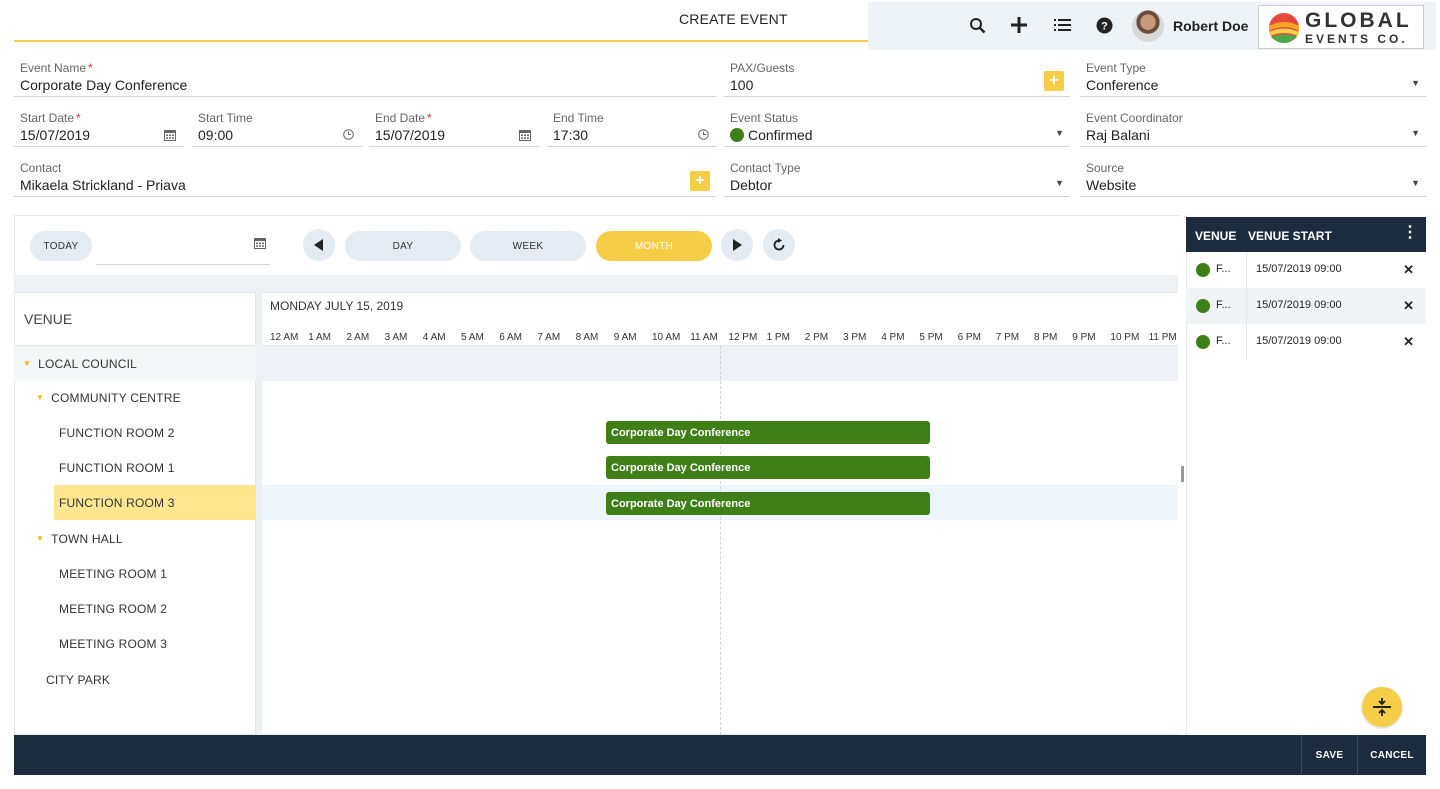 This screenshot has height=789, width=1440. What do you see at coordinates (751, 185) in the screenshot?
I see `contact-type-value: Debtor` at bounding box center [751, 185].